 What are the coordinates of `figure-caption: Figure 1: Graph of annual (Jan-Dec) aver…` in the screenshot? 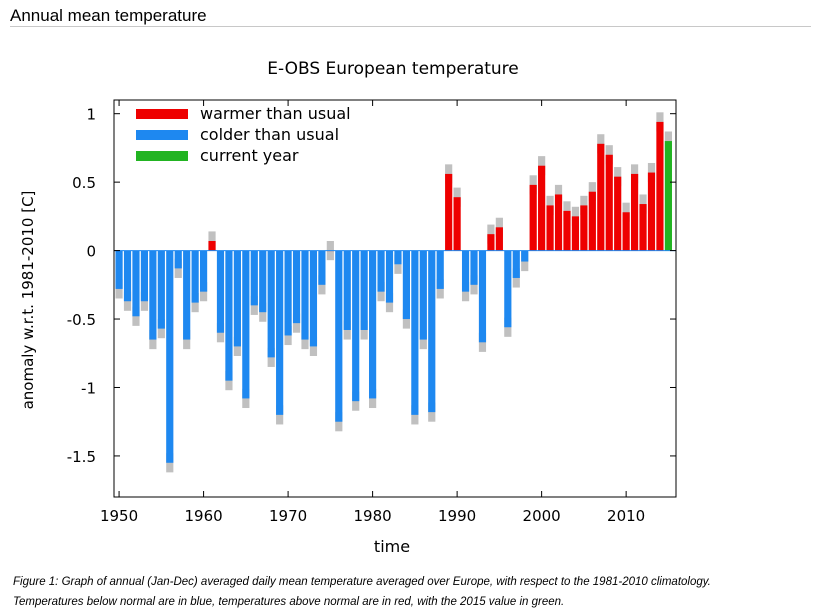 It's located at (413, 592).